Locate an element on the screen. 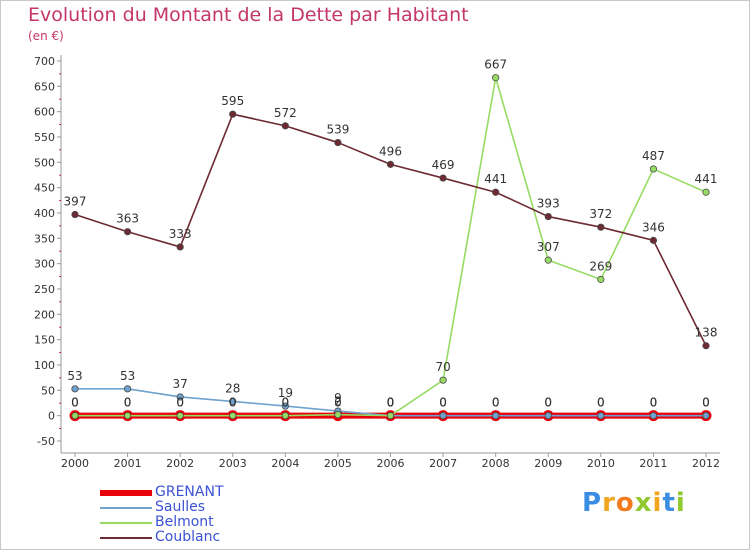 Image resolution: width=750 pixels, height=550 pixels. x-tick-label: 2001 is located at coordinates (128, 463).